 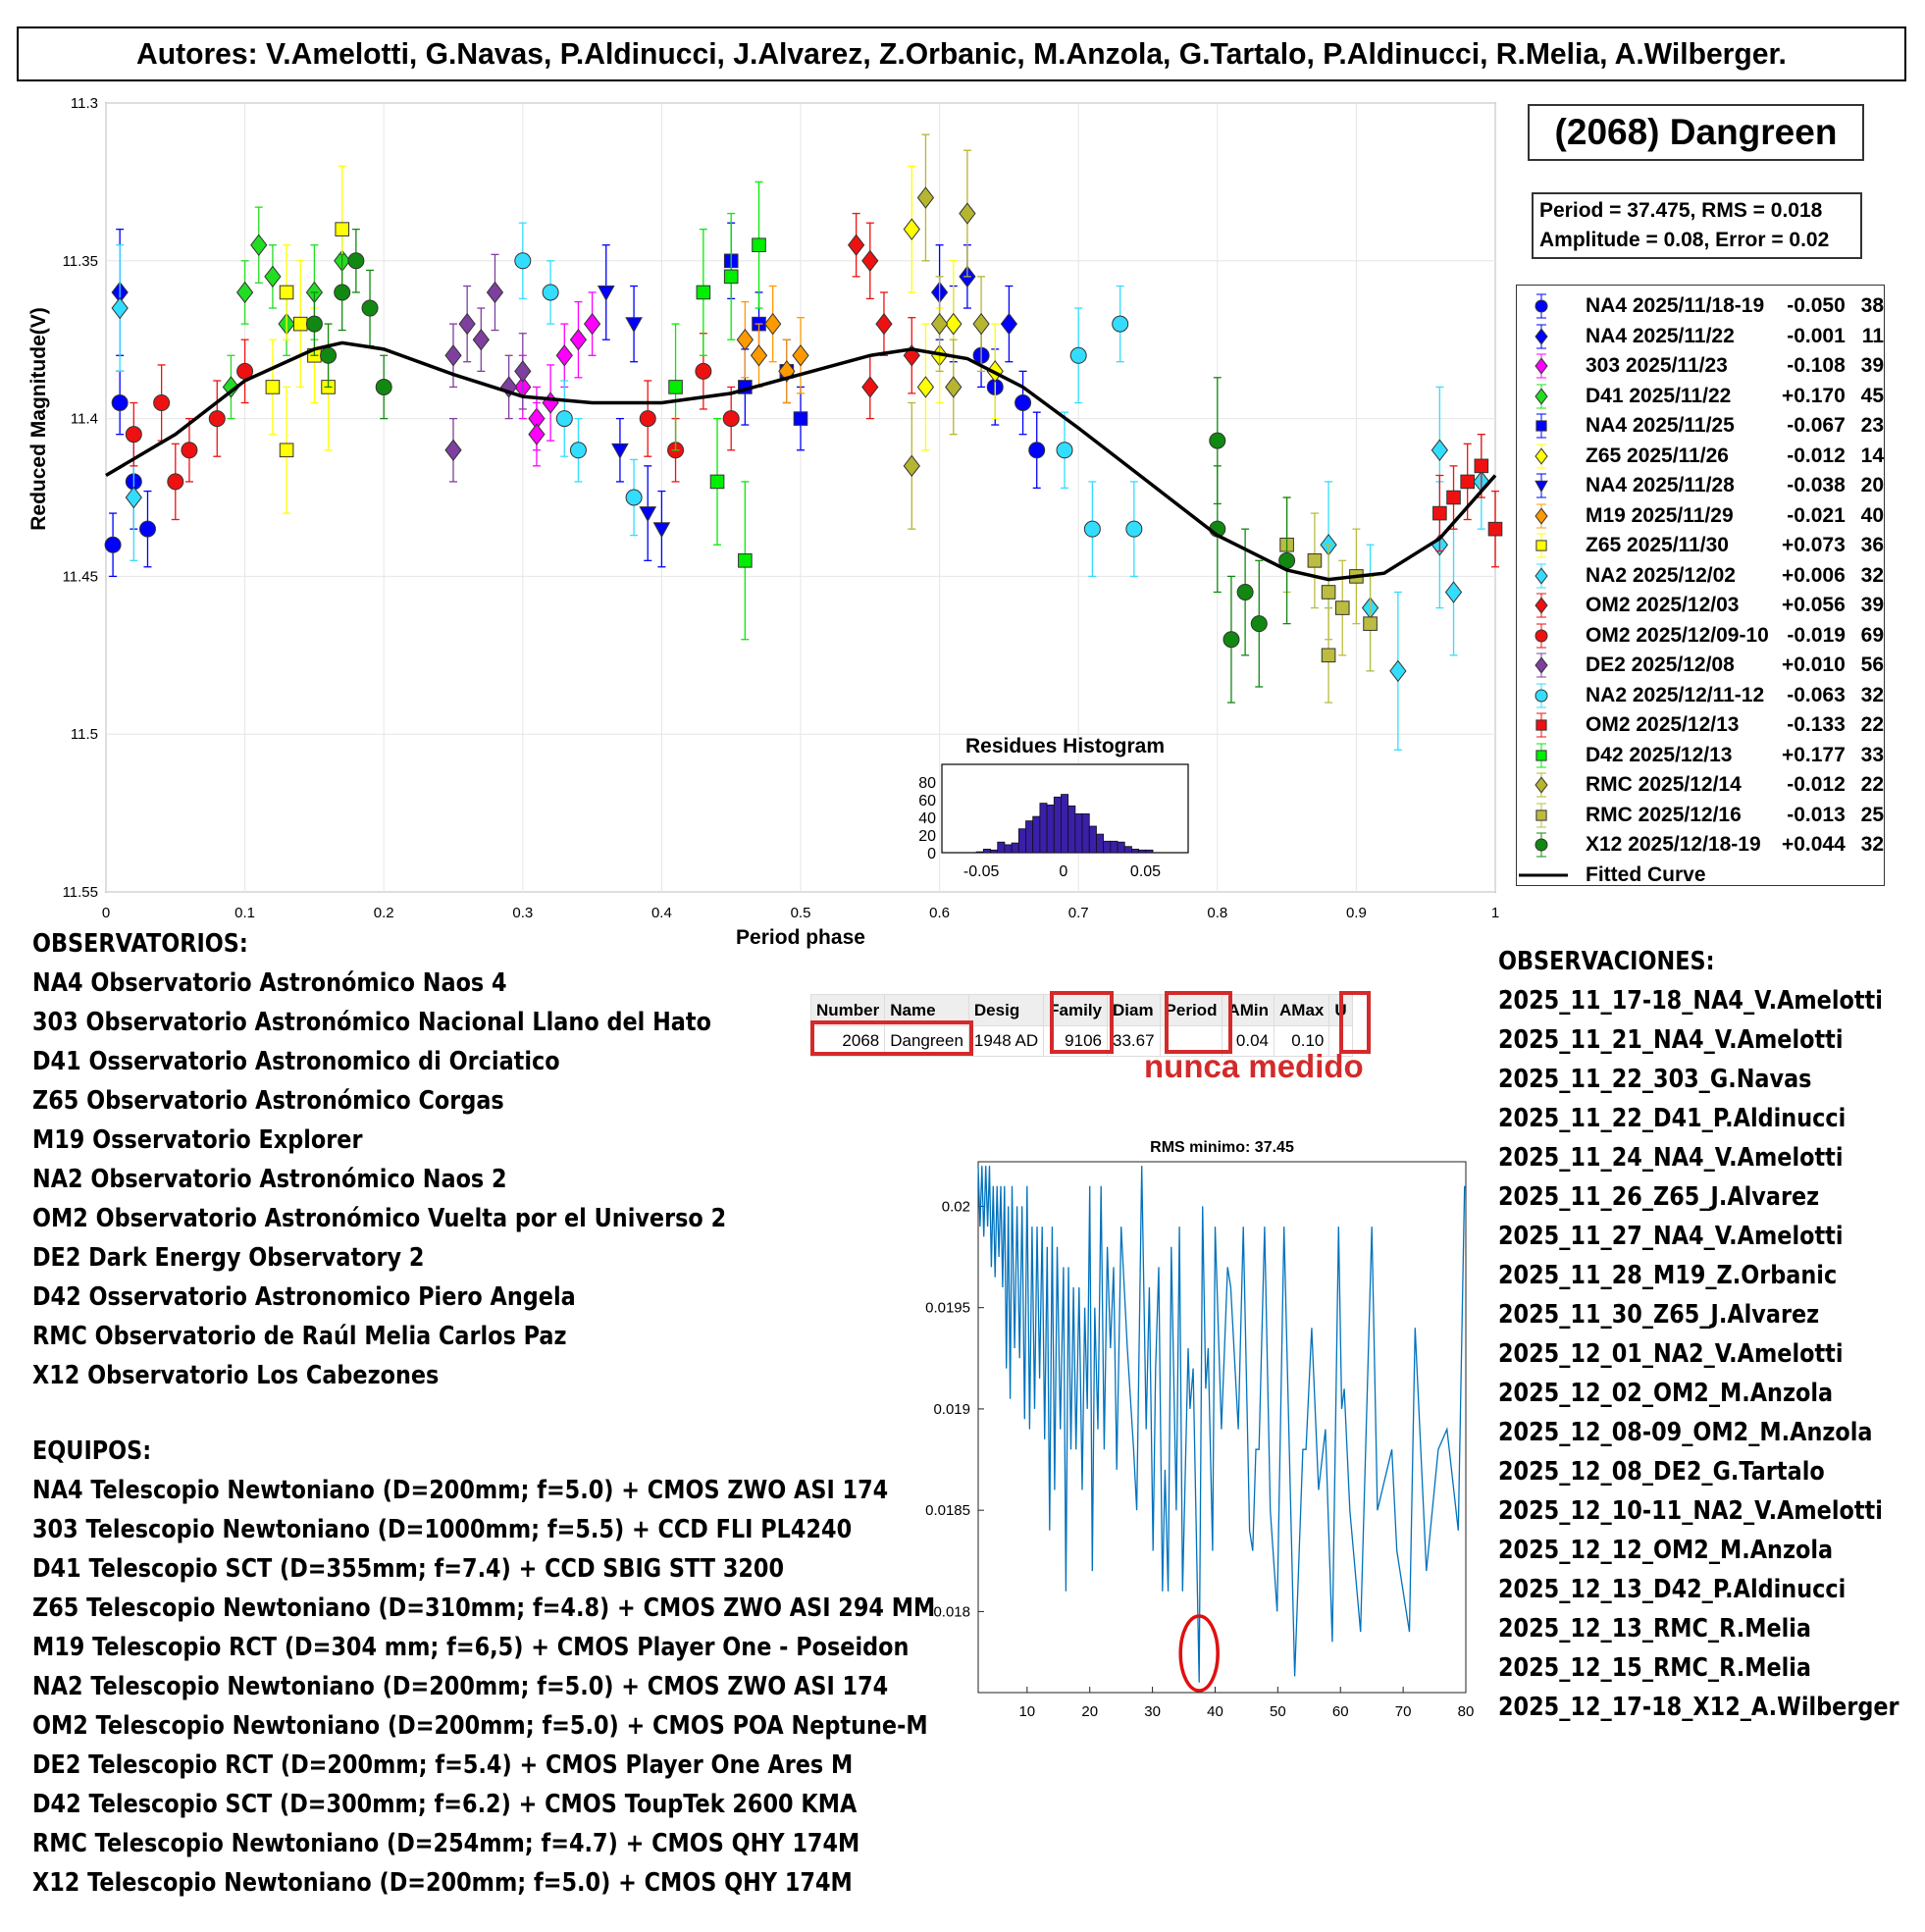 What do you see at coordinates (1700, 637) in the screenshot?
I see `legend-item: OM2 2025/12/09-10 -0.019 69` at bounding box center [1700, 637].